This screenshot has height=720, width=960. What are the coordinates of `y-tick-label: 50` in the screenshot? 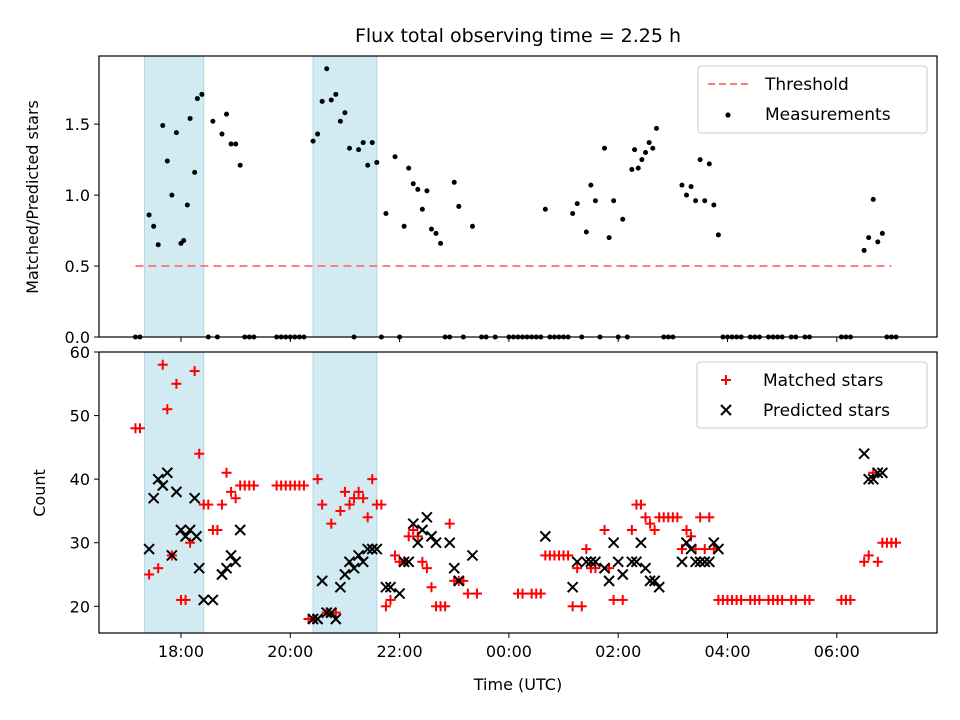 It's located at (80, 416).